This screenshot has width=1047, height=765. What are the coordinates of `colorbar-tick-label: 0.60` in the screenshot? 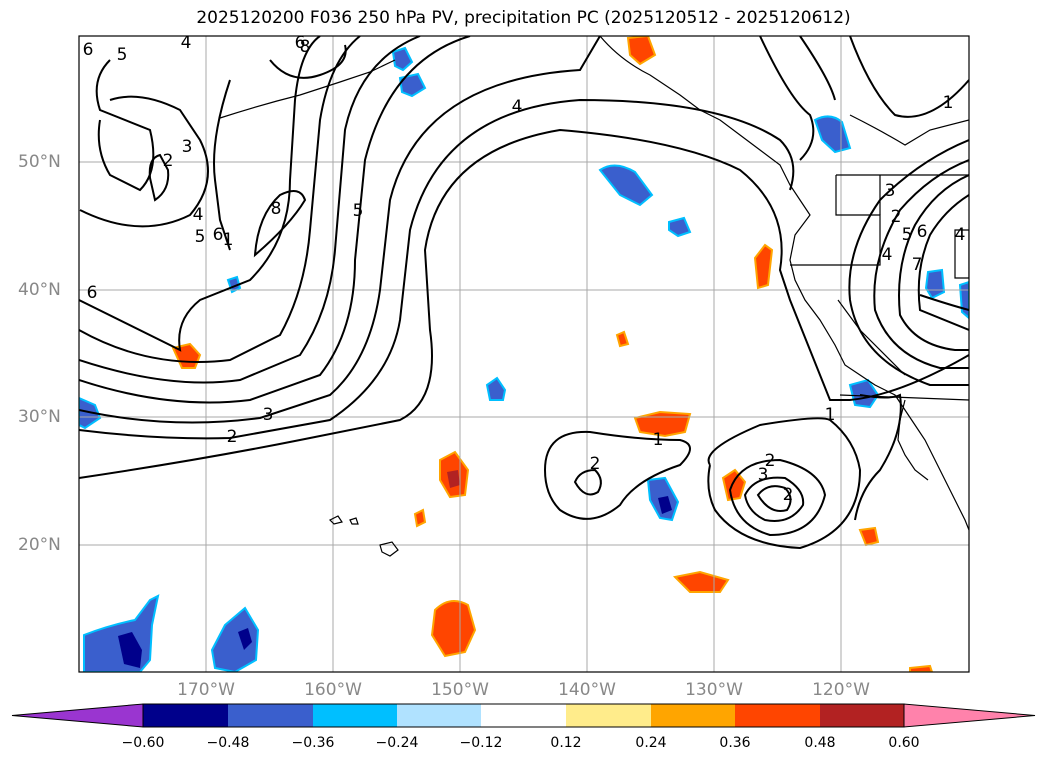 It's located at (904, 743).